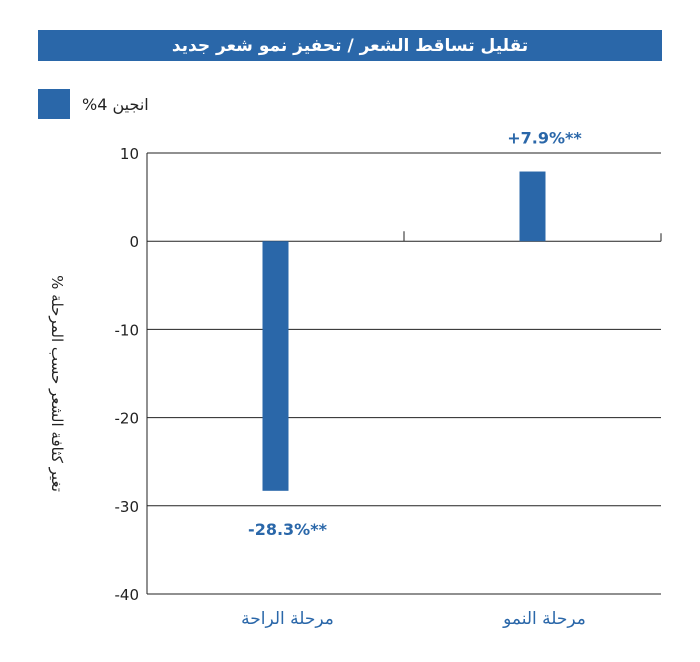  Describe the element at coordinates (54, 104) in the screenshot. I see `legend-swatch` at that location.